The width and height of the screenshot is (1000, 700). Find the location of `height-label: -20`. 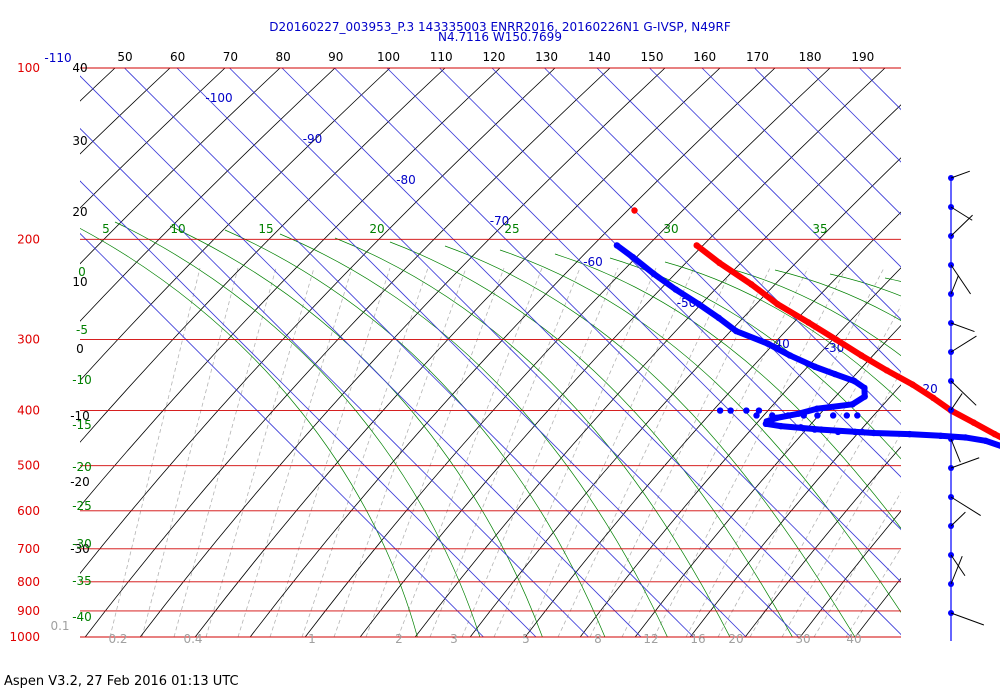

height-label: -20 is located at coordinates (80, 482).